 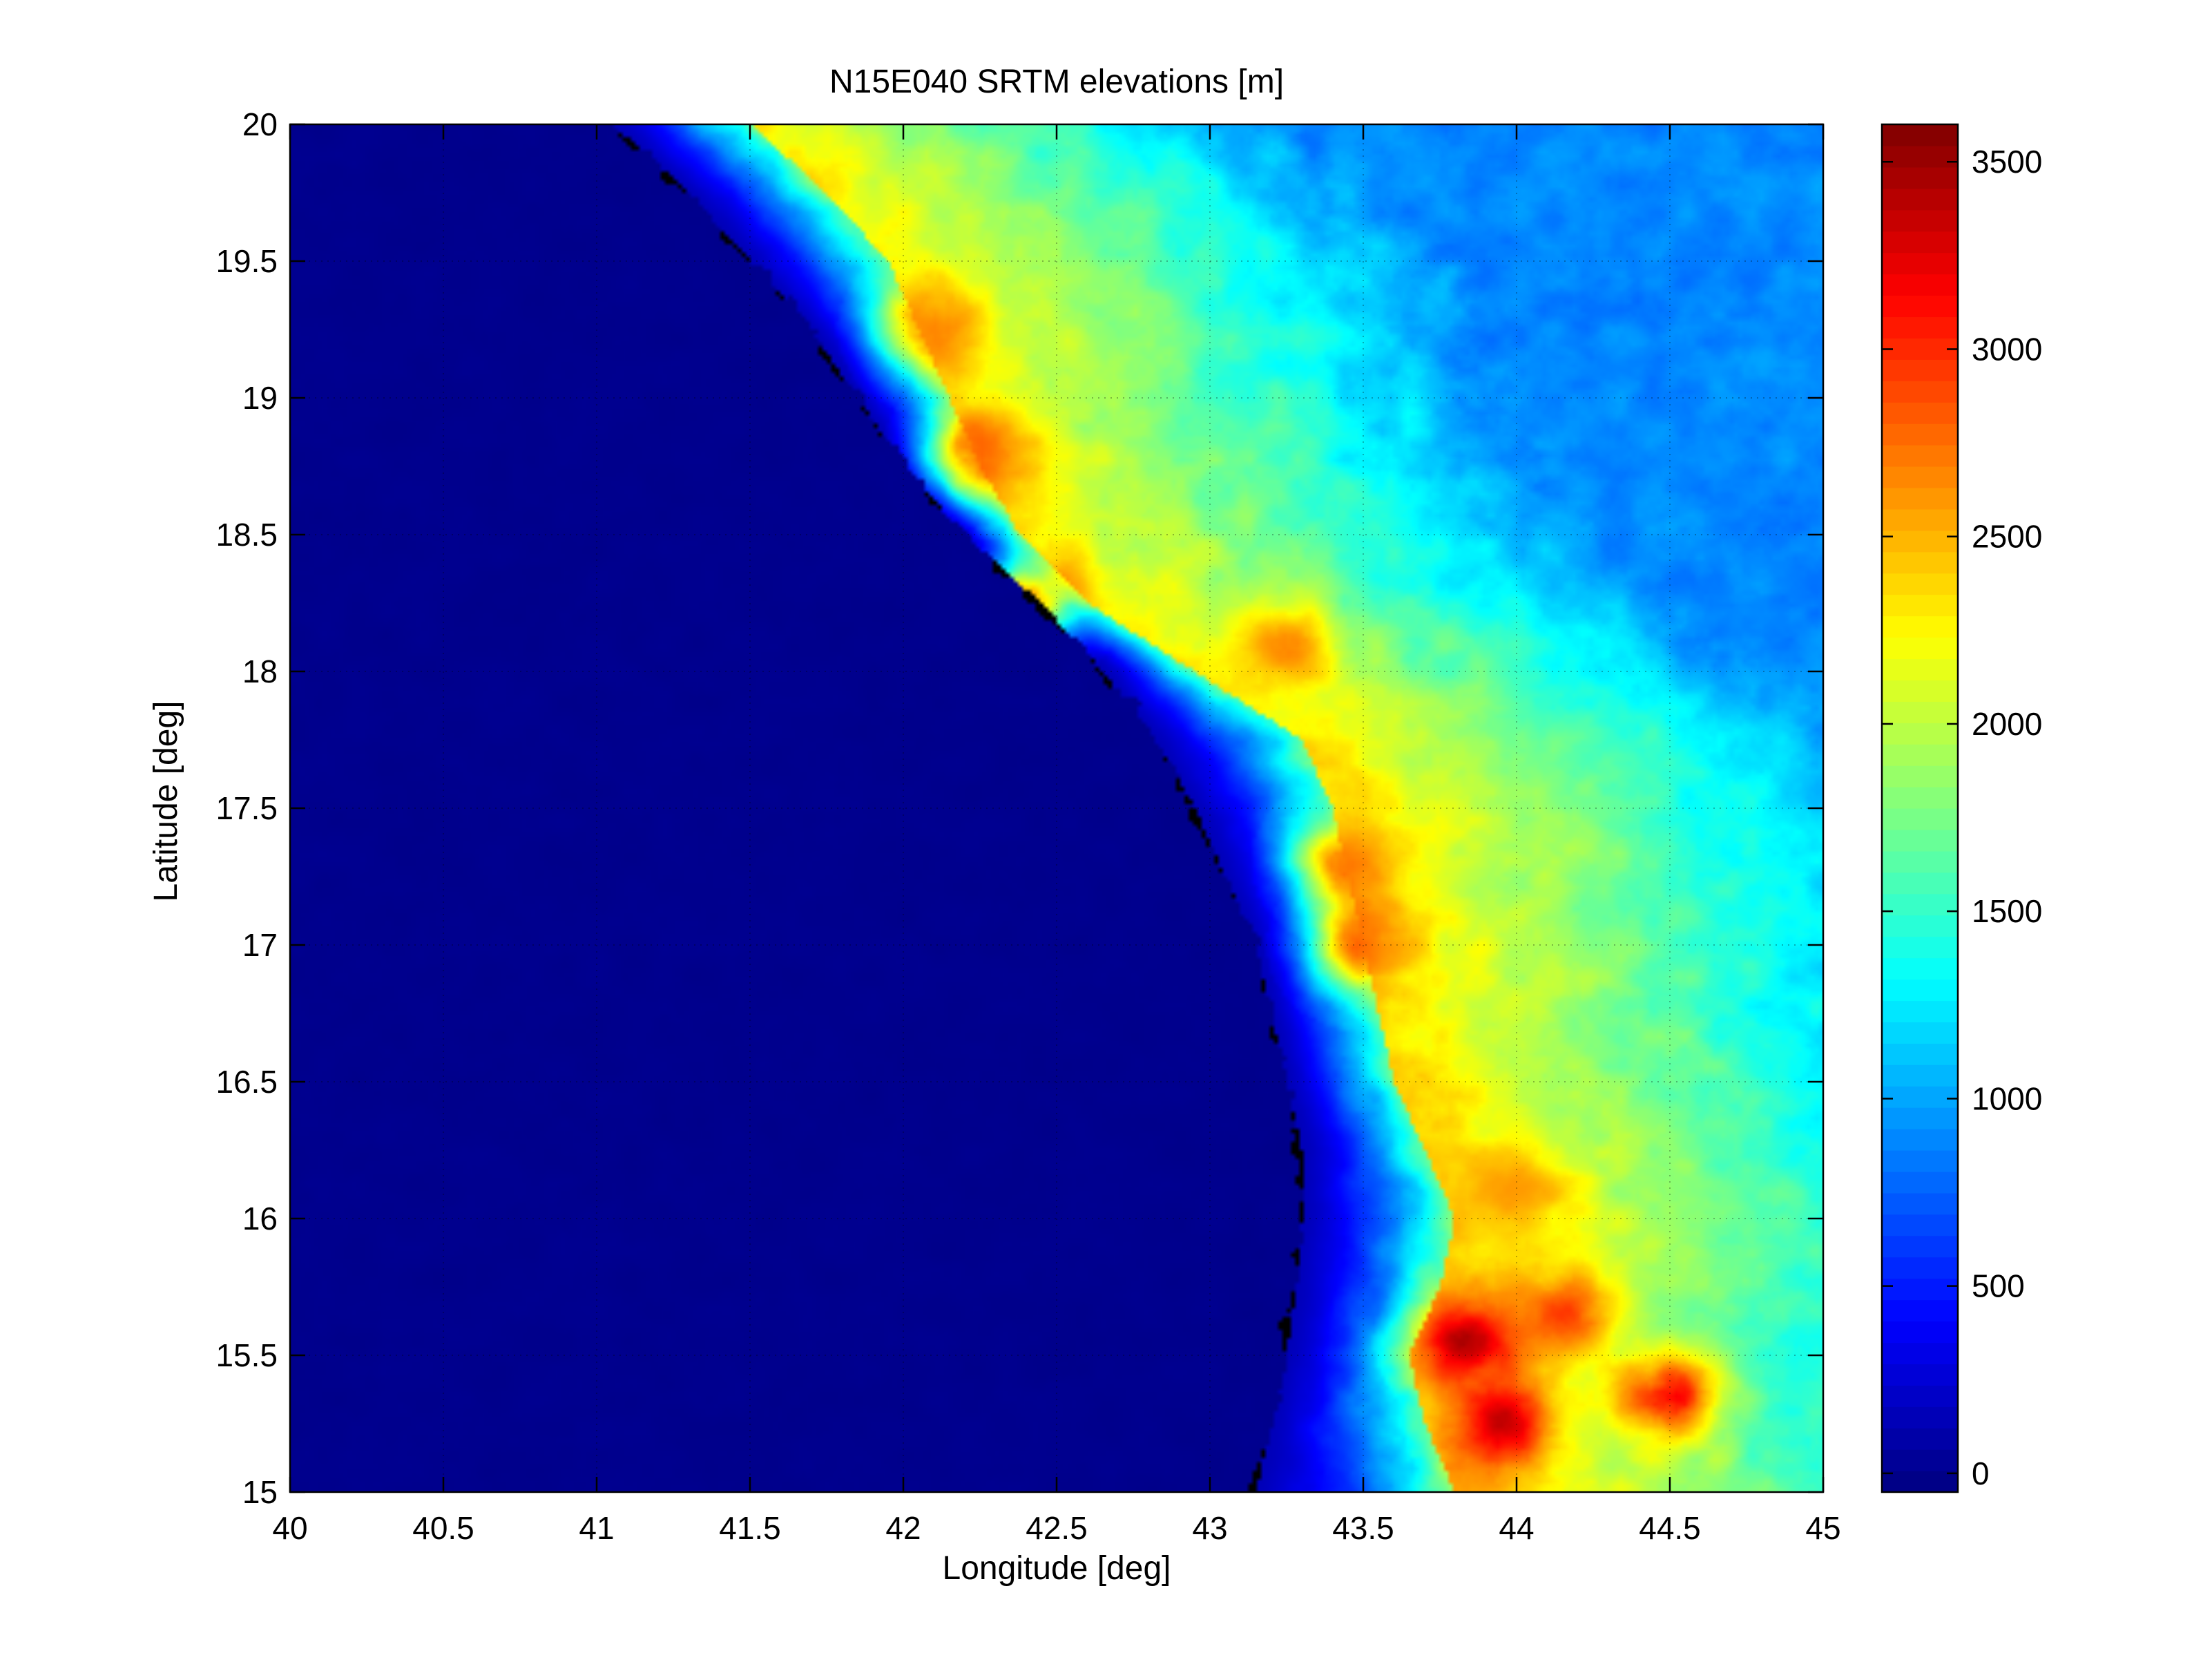 What do you see at coordinates (1962, 817) in the screenshot?
I see `colorbar-ticks: 0 500 1000 1500 2000 2500 3000 3500` at bounding box center [1962, 817].